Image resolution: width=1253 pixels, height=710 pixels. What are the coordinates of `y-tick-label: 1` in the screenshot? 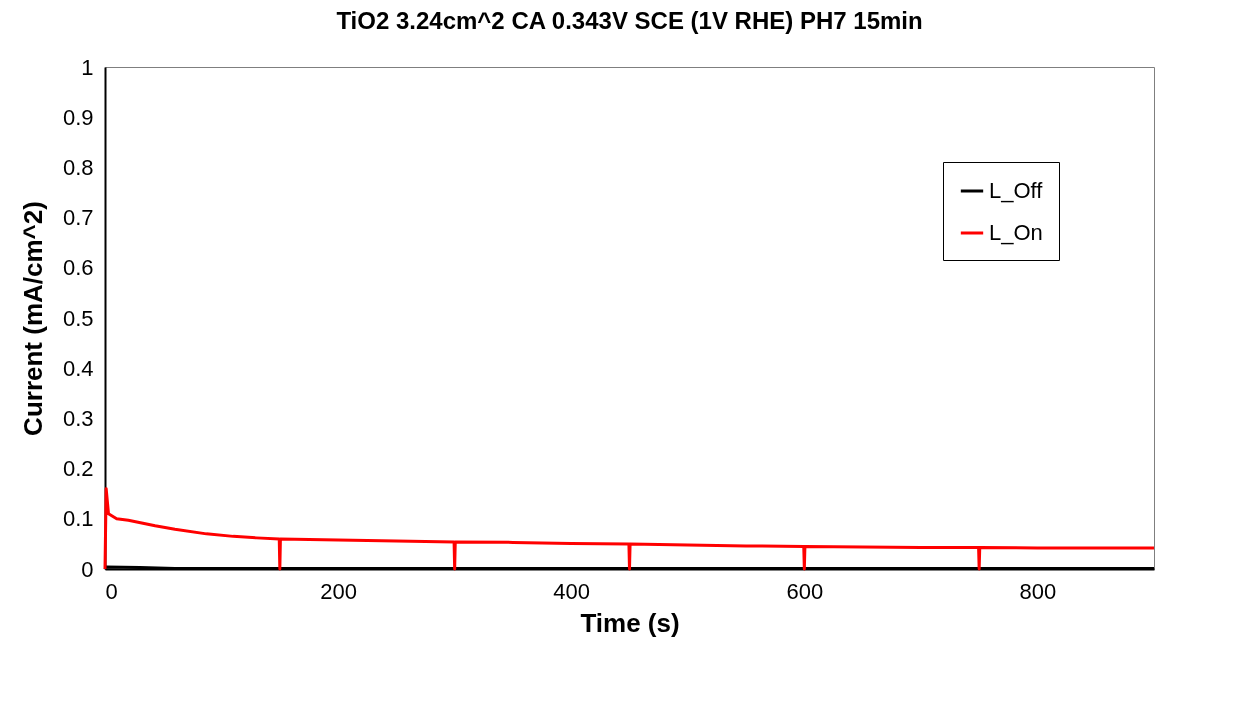 It's located at (87, 67).